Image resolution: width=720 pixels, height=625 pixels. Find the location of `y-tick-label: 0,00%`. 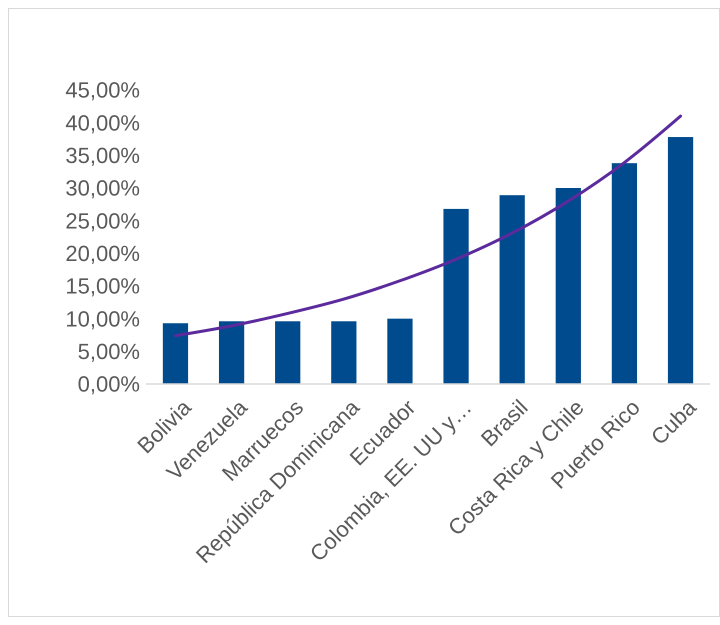

y-tick-label: 0,00% is located at coordinates (109, 384).